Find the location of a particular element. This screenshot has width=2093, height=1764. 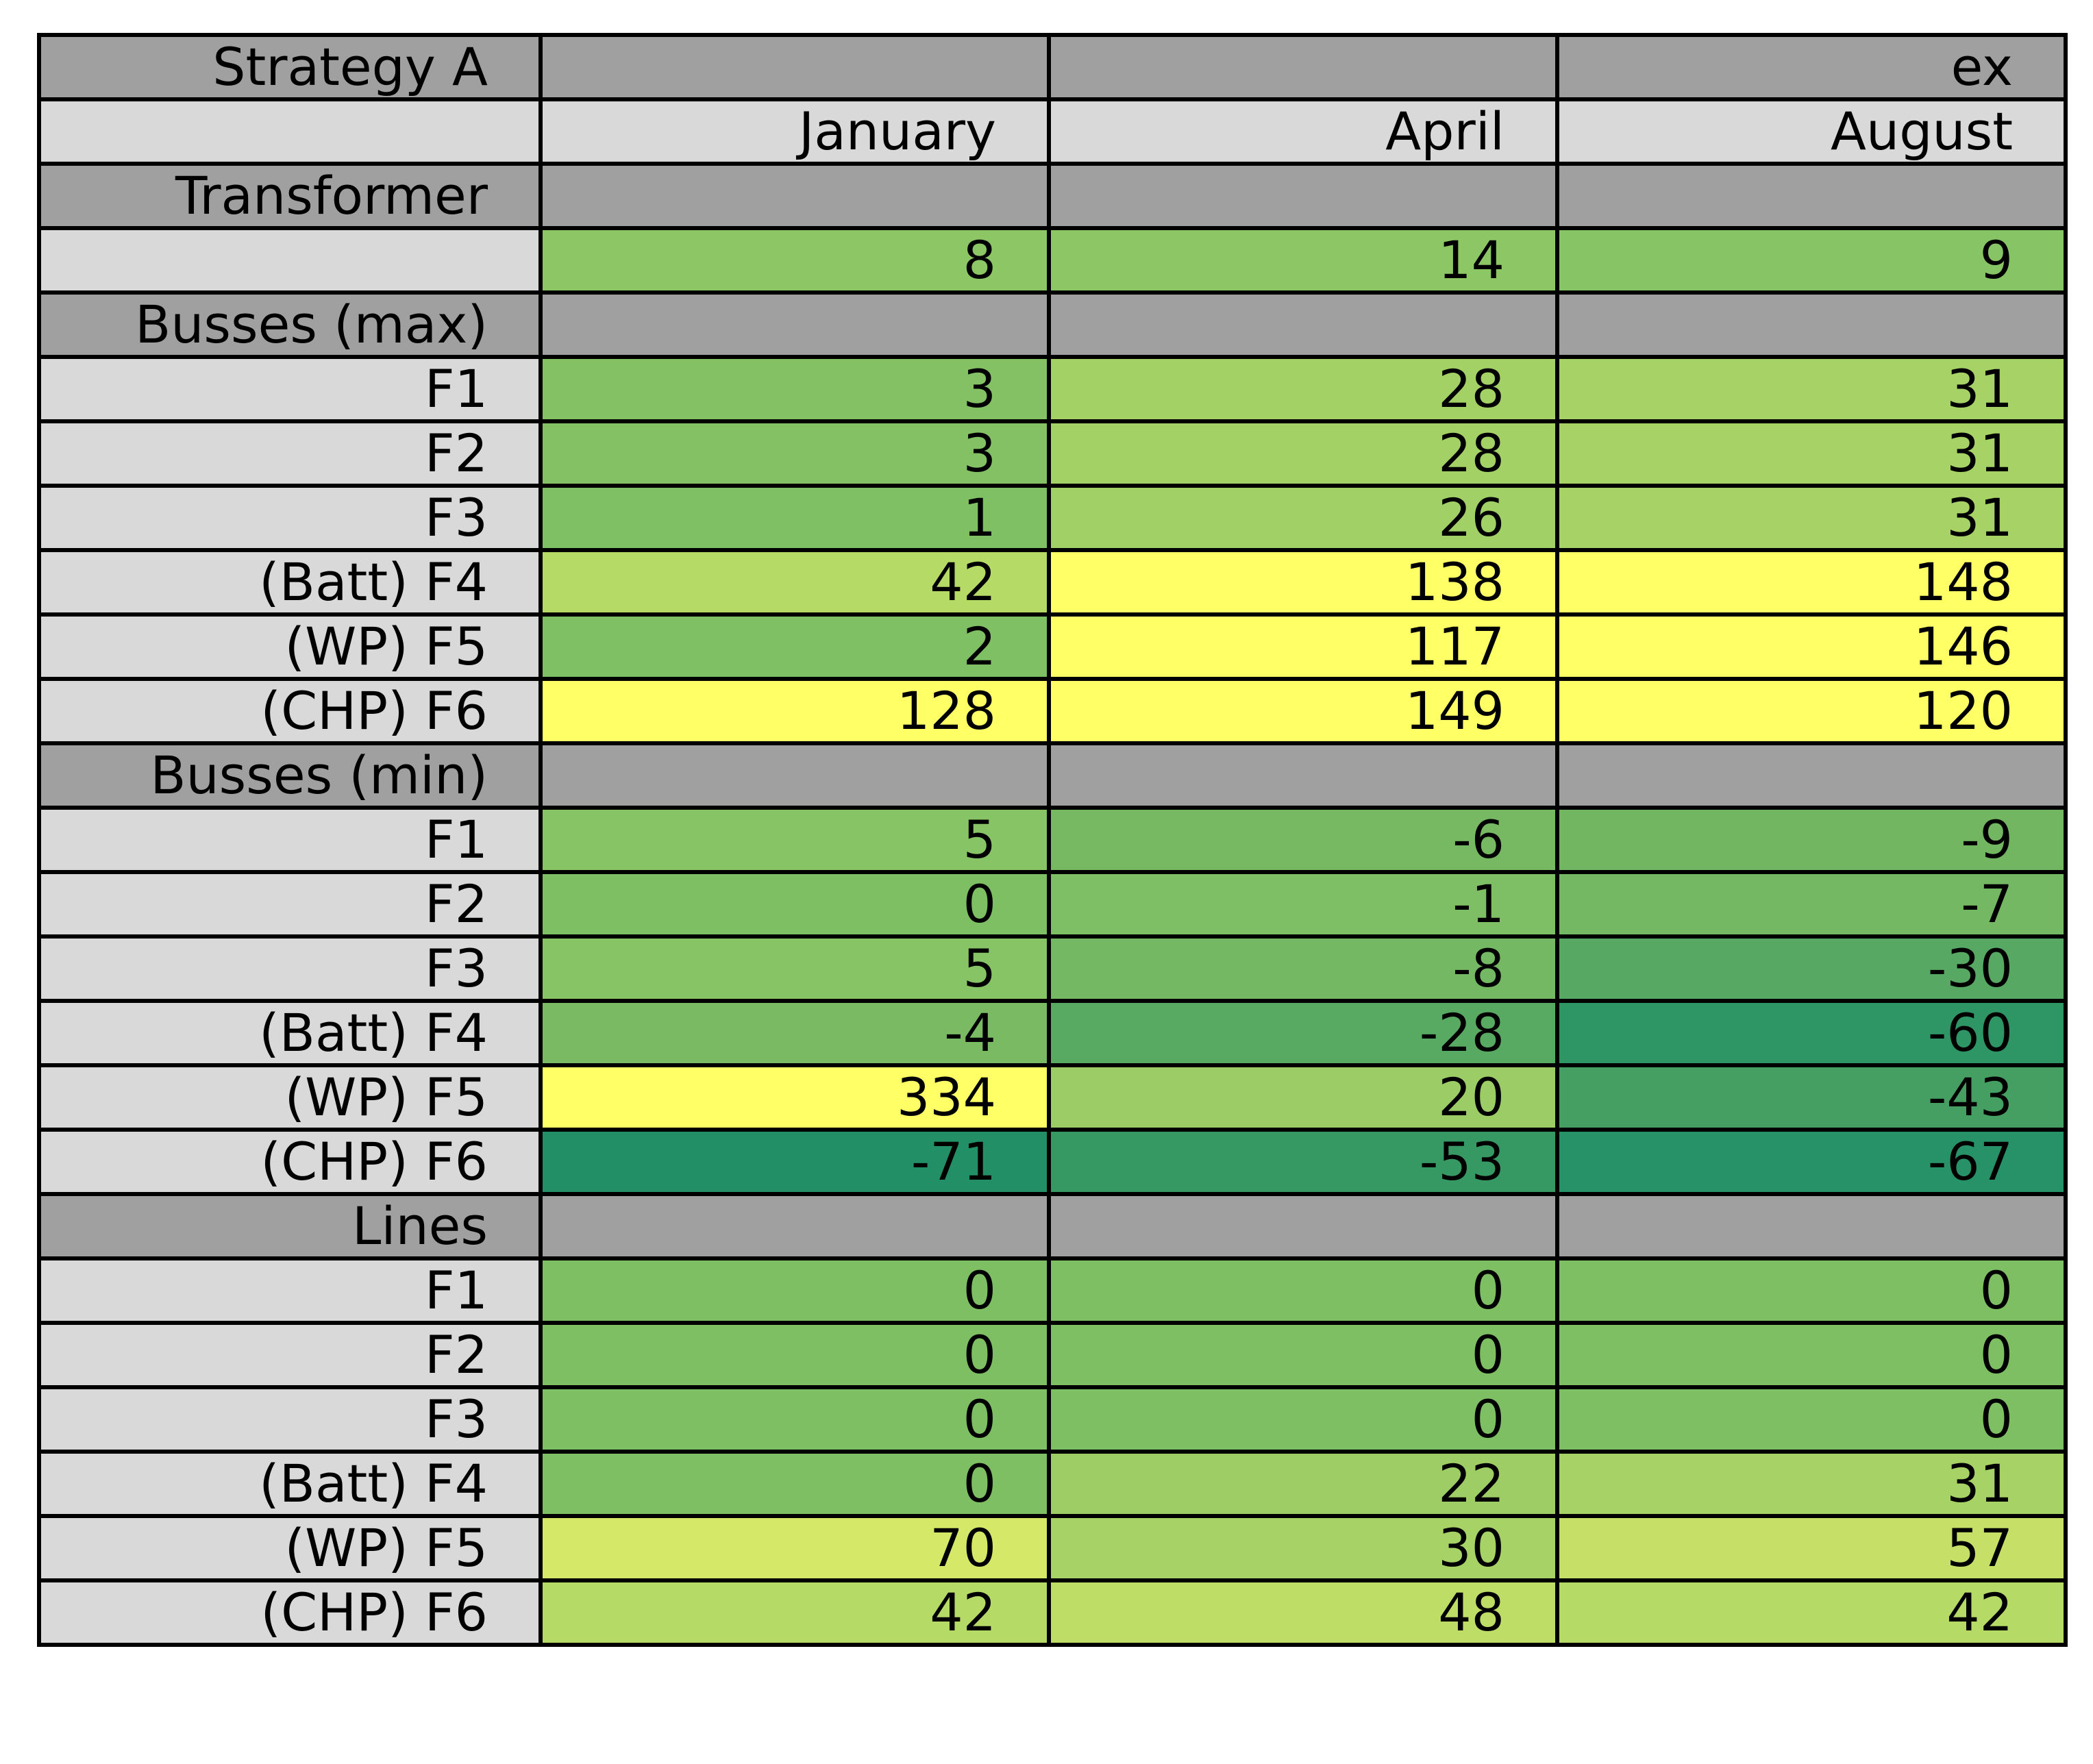

heatmap-cell: 5 is located at coordinates (794, 969).